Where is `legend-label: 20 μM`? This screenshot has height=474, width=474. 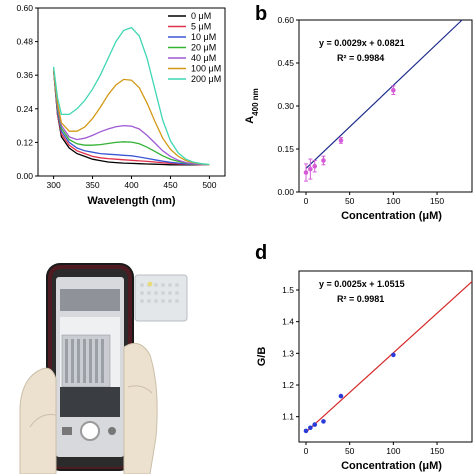 legend-label: 20 μM is located at coordinates (203, 48).